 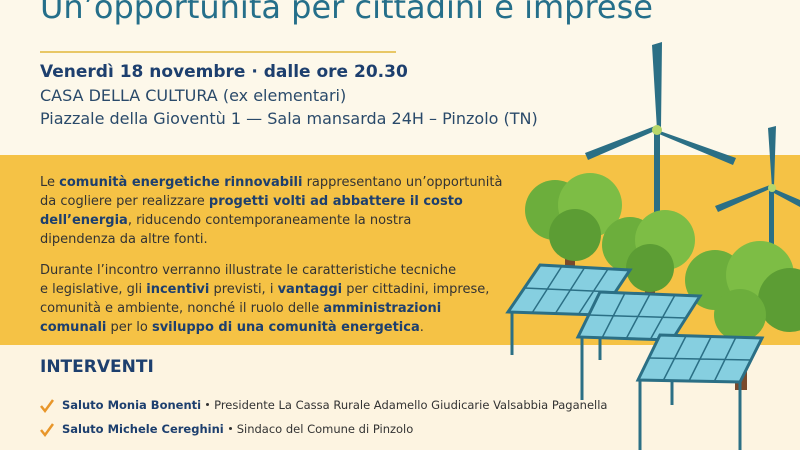 What do you see at coordinates (285, 327) in the screenshot?
I see `bold-text: sviluppo di una comunità energetica` at bounding box center [285, 327].